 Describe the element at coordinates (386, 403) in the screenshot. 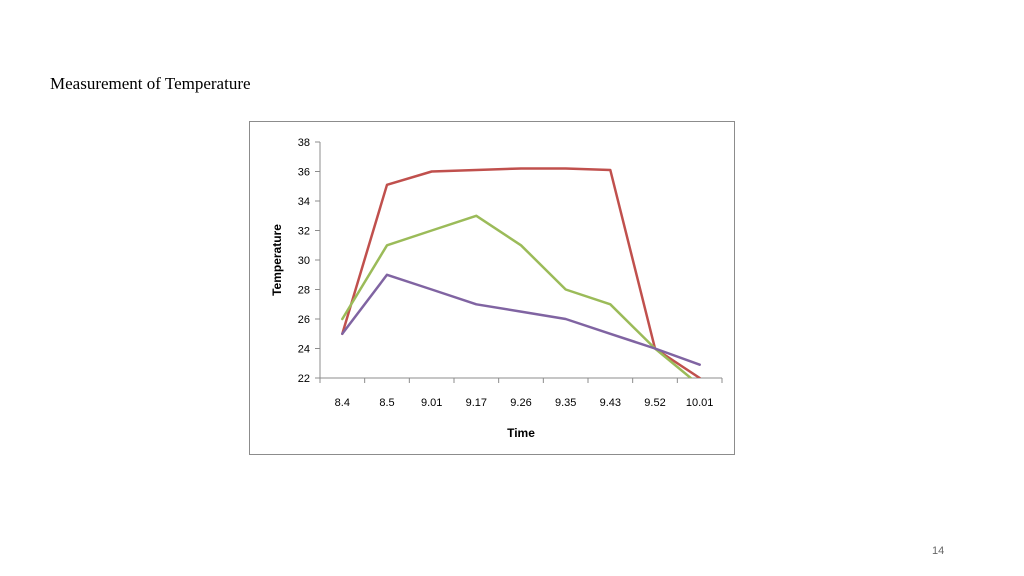

I see `x-tick-label: 8.5` at that location.